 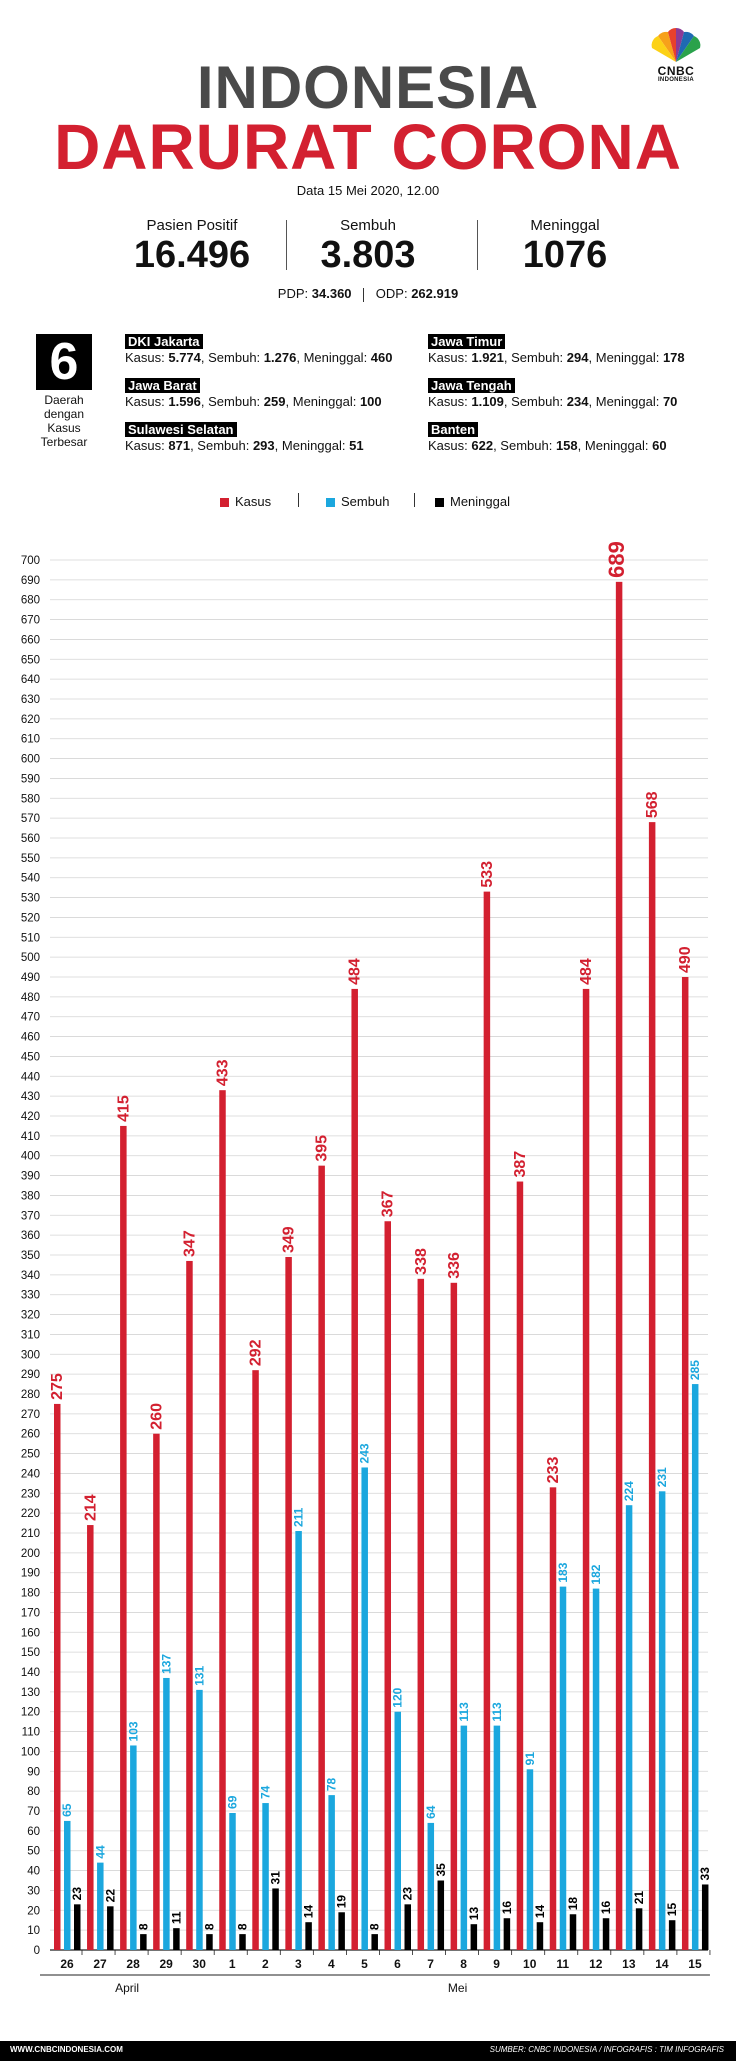 What do you see at coordinates (299, 1517) in the screenshot?
I see `data-label: 211` at bounding box center [299, 1517].